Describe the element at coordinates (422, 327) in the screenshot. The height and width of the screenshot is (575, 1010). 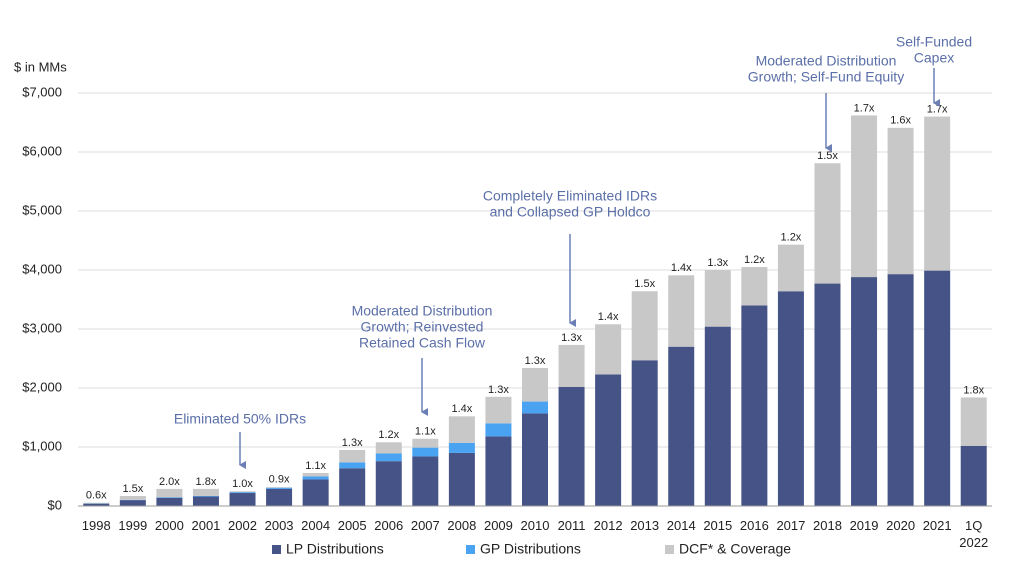
I see `annotation: Growth; Reinvested` at that location.